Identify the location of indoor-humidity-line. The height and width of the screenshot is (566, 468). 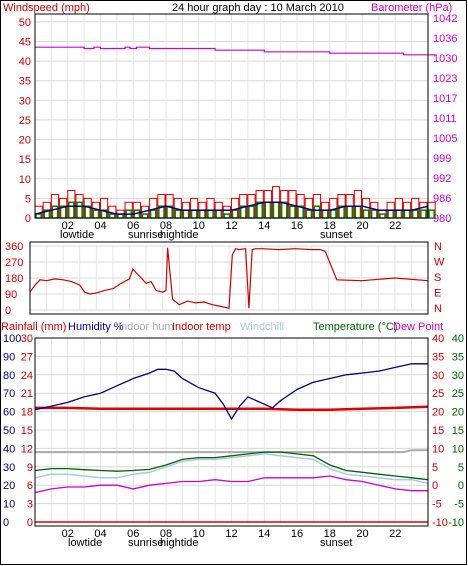
(231, 451).